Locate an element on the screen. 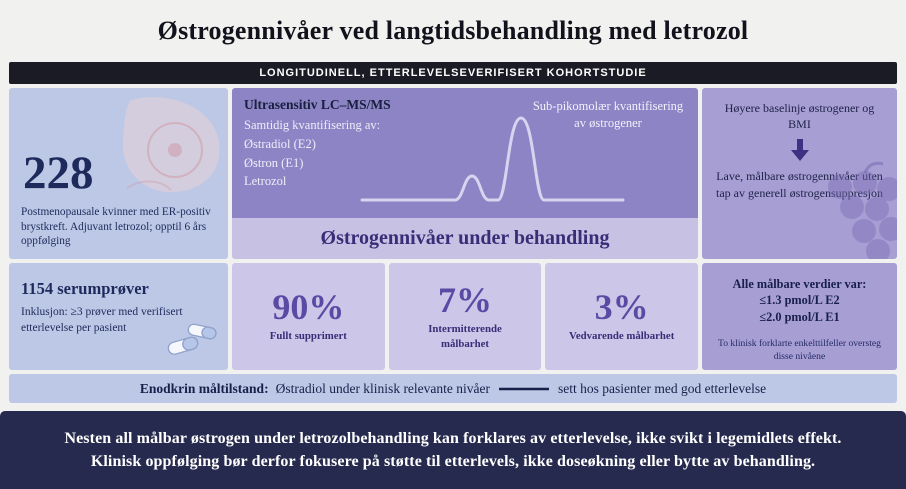 This screenshot has width=906, height=489. treatment-band-title: Østrogennivåer under behandling is located at coordinates (465, 238).